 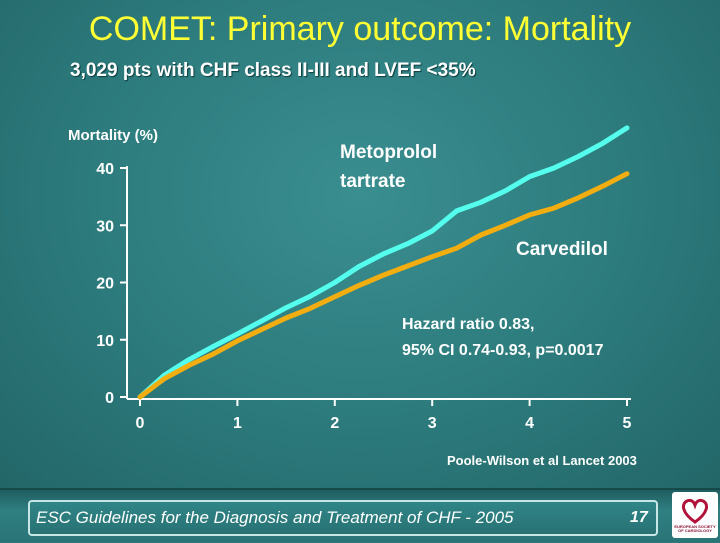 What do you see at coordinates (105, 284) in the screenshot?
I see `y-tick-label: 20` at bounding box center [105, 284].